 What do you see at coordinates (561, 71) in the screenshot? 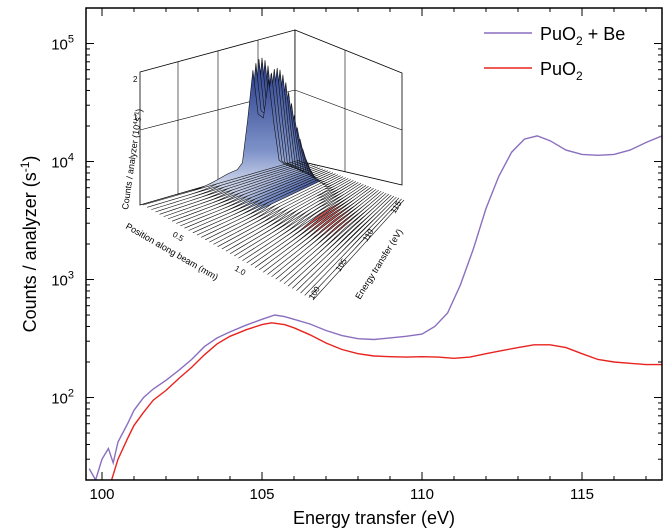
I see `legend-label-puo2: PuO2` at bounding box center [561, 71].